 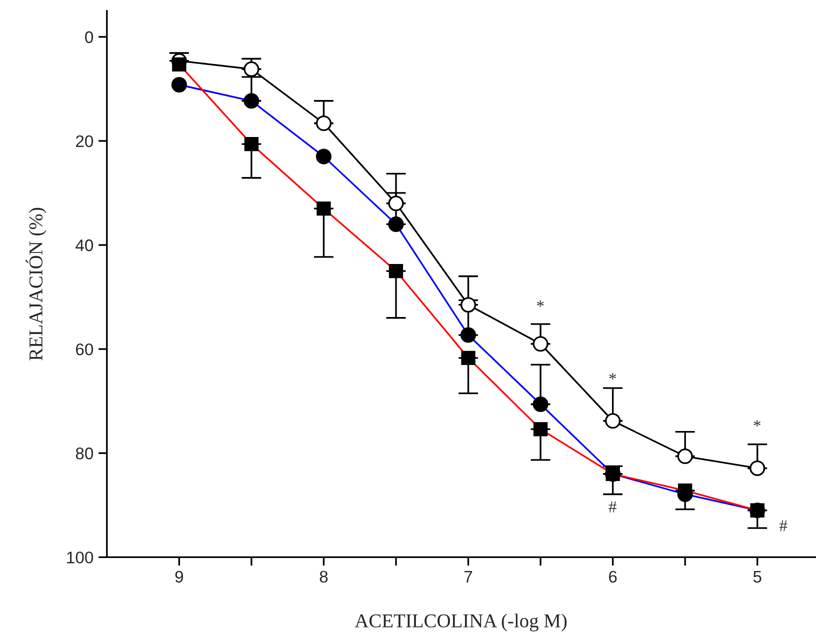 I want to click on y-tick-label: 100, so click(x=80, y=558).